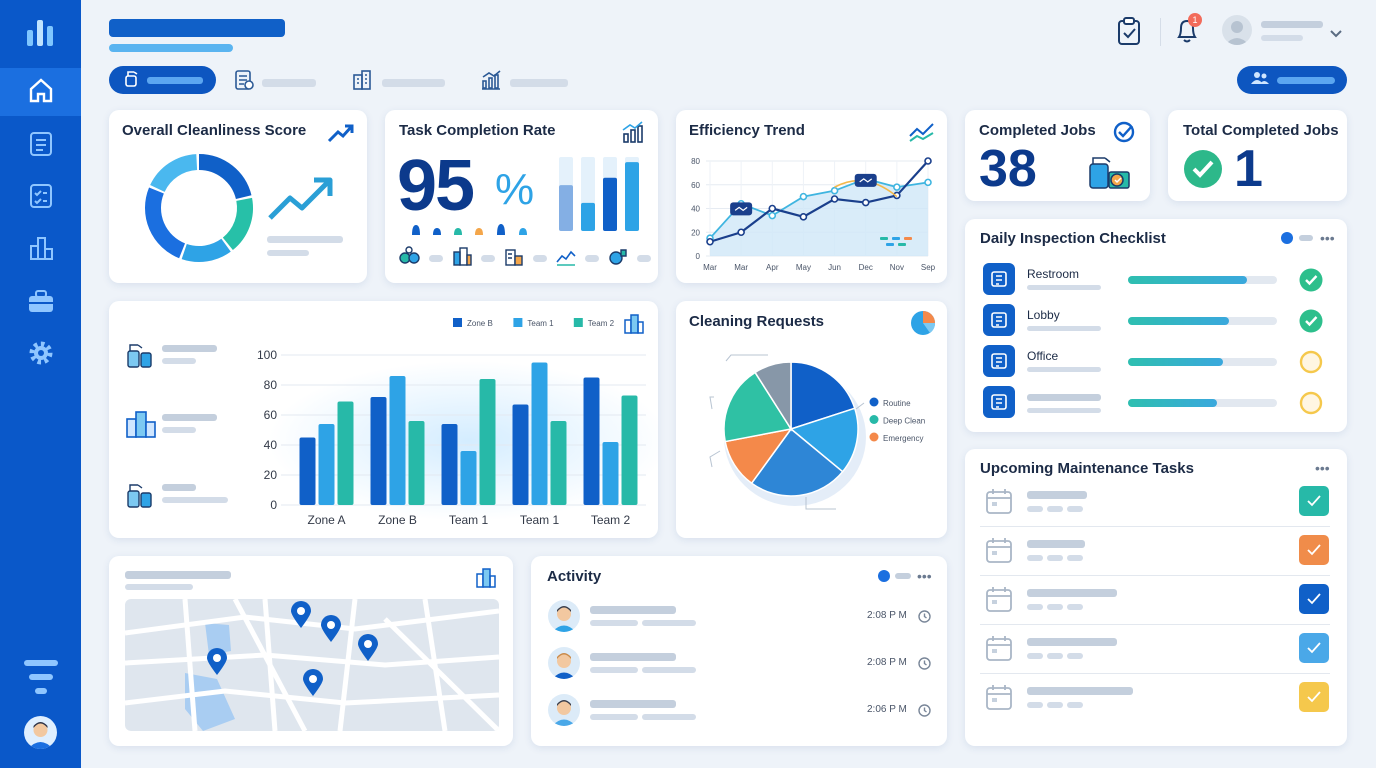 The height and width of the screenshot is (768, 1376). I want to click on user-avatar, so click(1237, 30).